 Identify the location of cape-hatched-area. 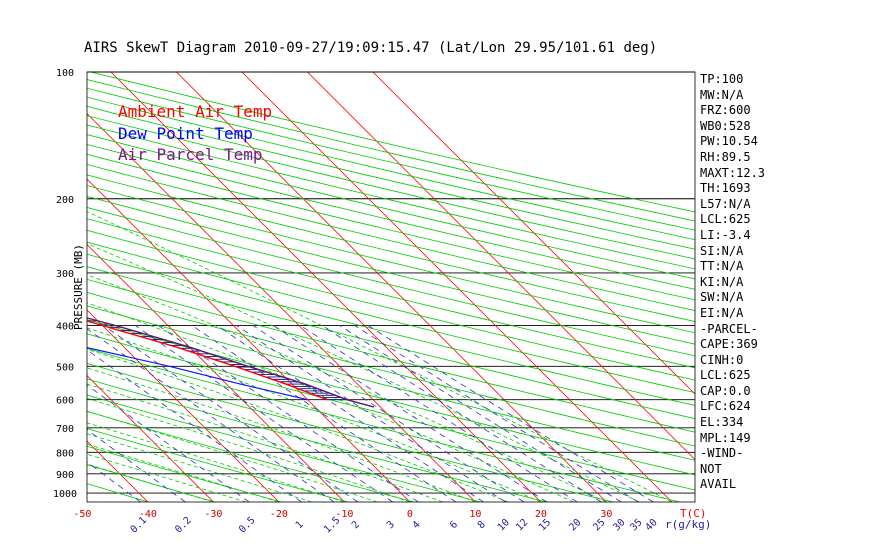
(217, 360).